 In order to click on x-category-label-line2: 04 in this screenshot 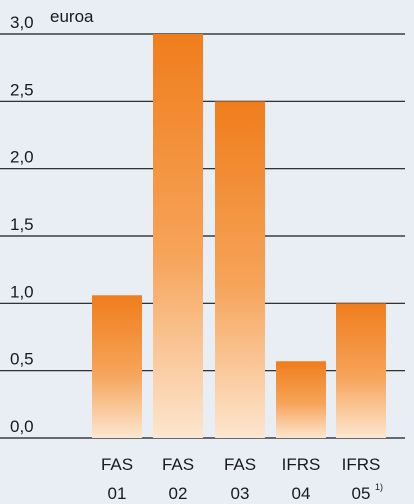, I will do `click(301, 493)`.